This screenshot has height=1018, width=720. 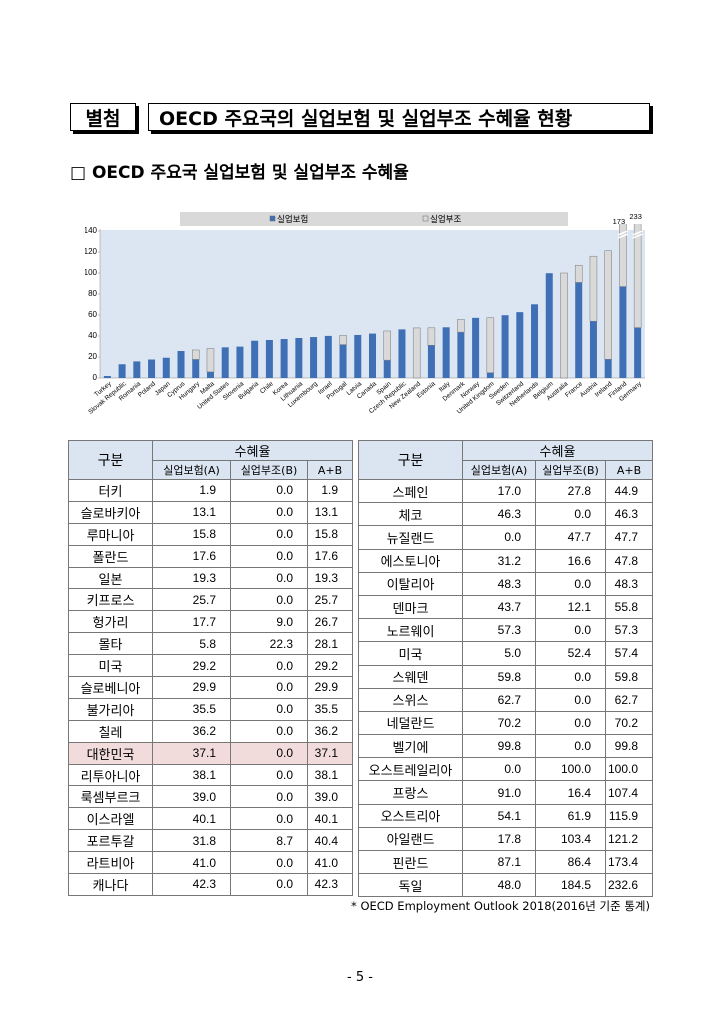 I want to click on table-row: 벨기에 99.8 0.0 99.8, so click(x=505, y=746).